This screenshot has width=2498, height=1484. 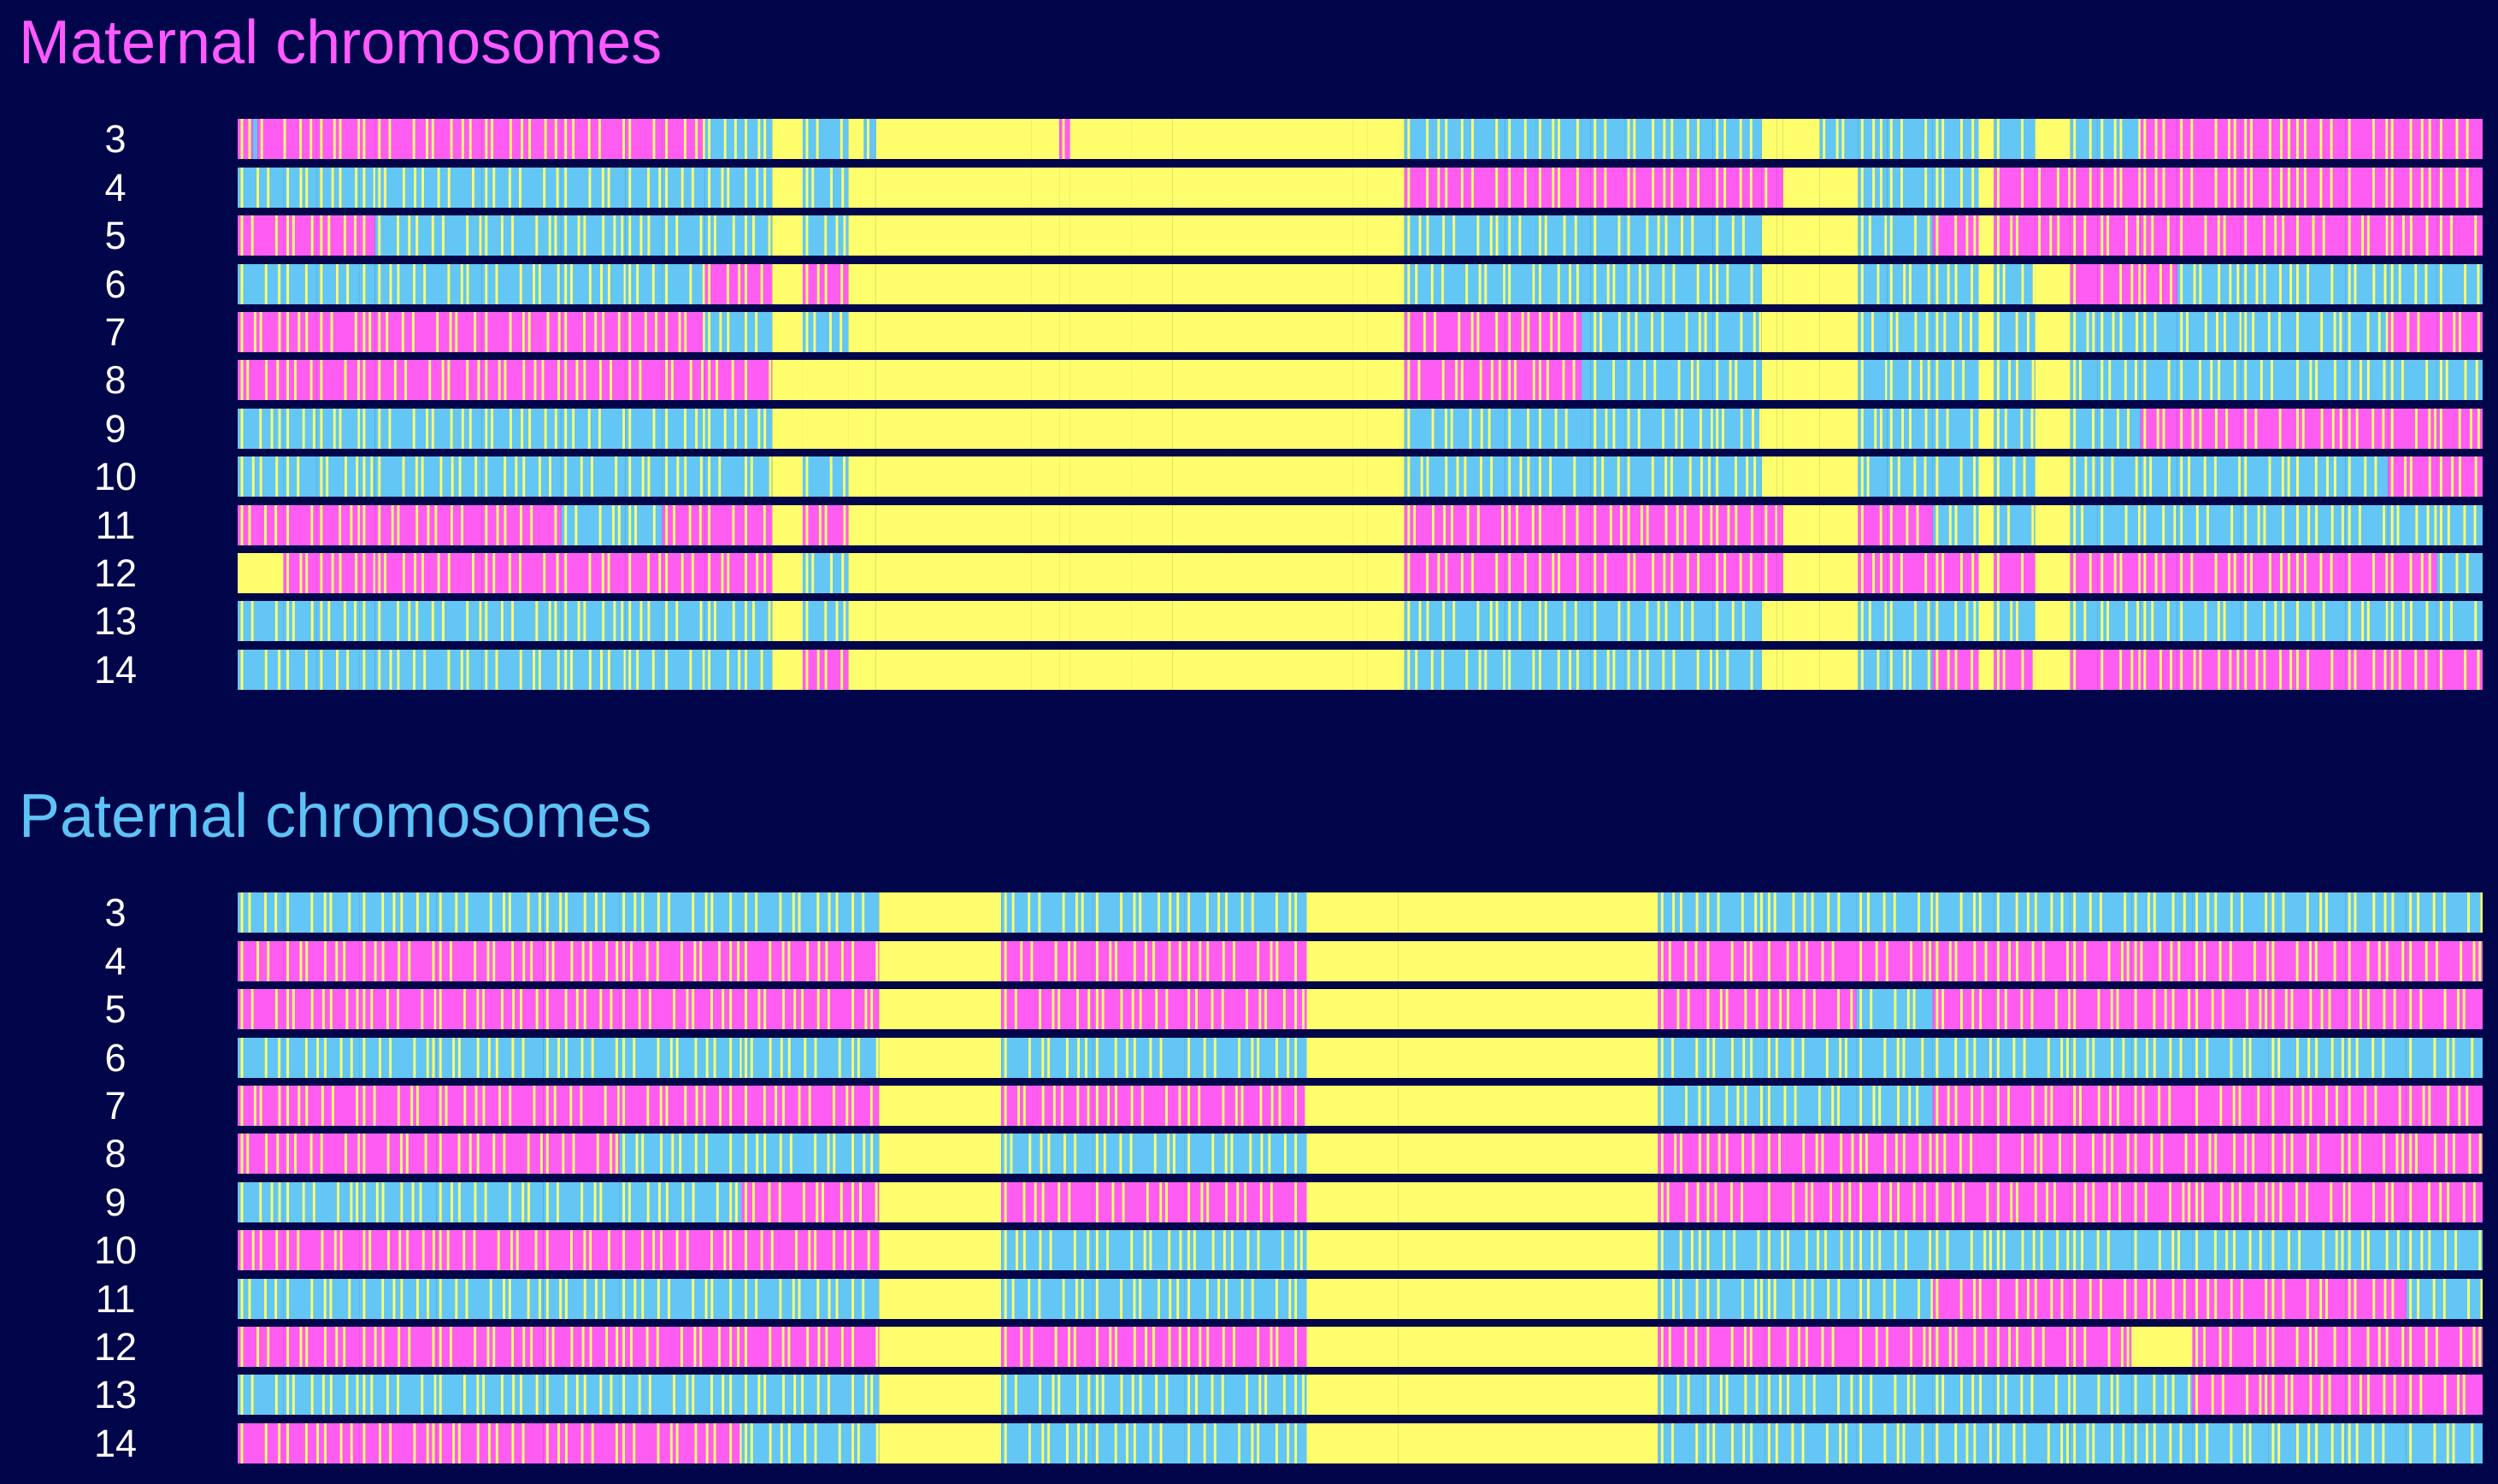 What do you see at coordinates (584, 380) in the screenshot?
I see `maternal-8-stripe` at bounding box center [584, 380].